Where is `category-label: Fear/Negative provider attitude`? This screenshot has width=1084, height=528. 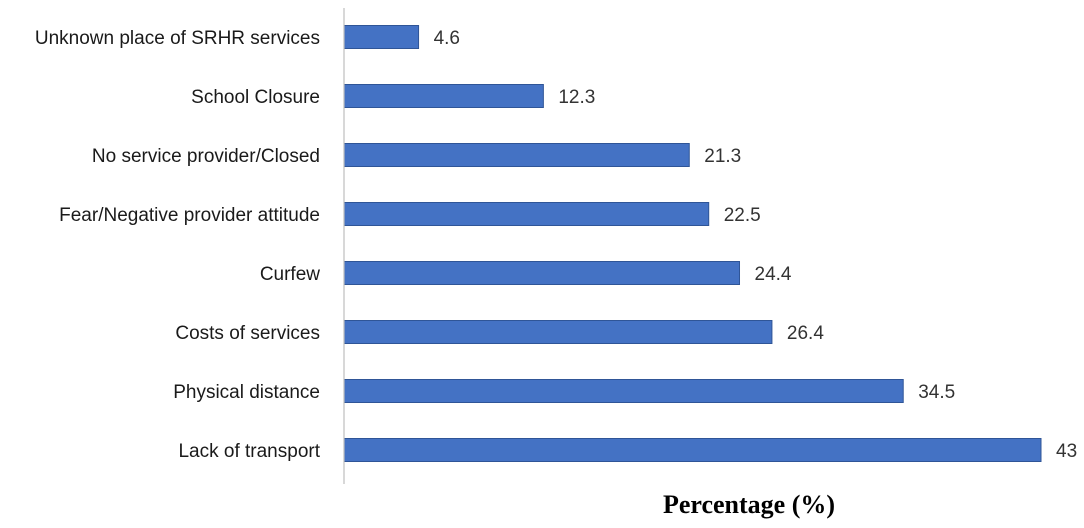
category-label: Fear/Negative provider attitude is located at coordinates (189, 215).